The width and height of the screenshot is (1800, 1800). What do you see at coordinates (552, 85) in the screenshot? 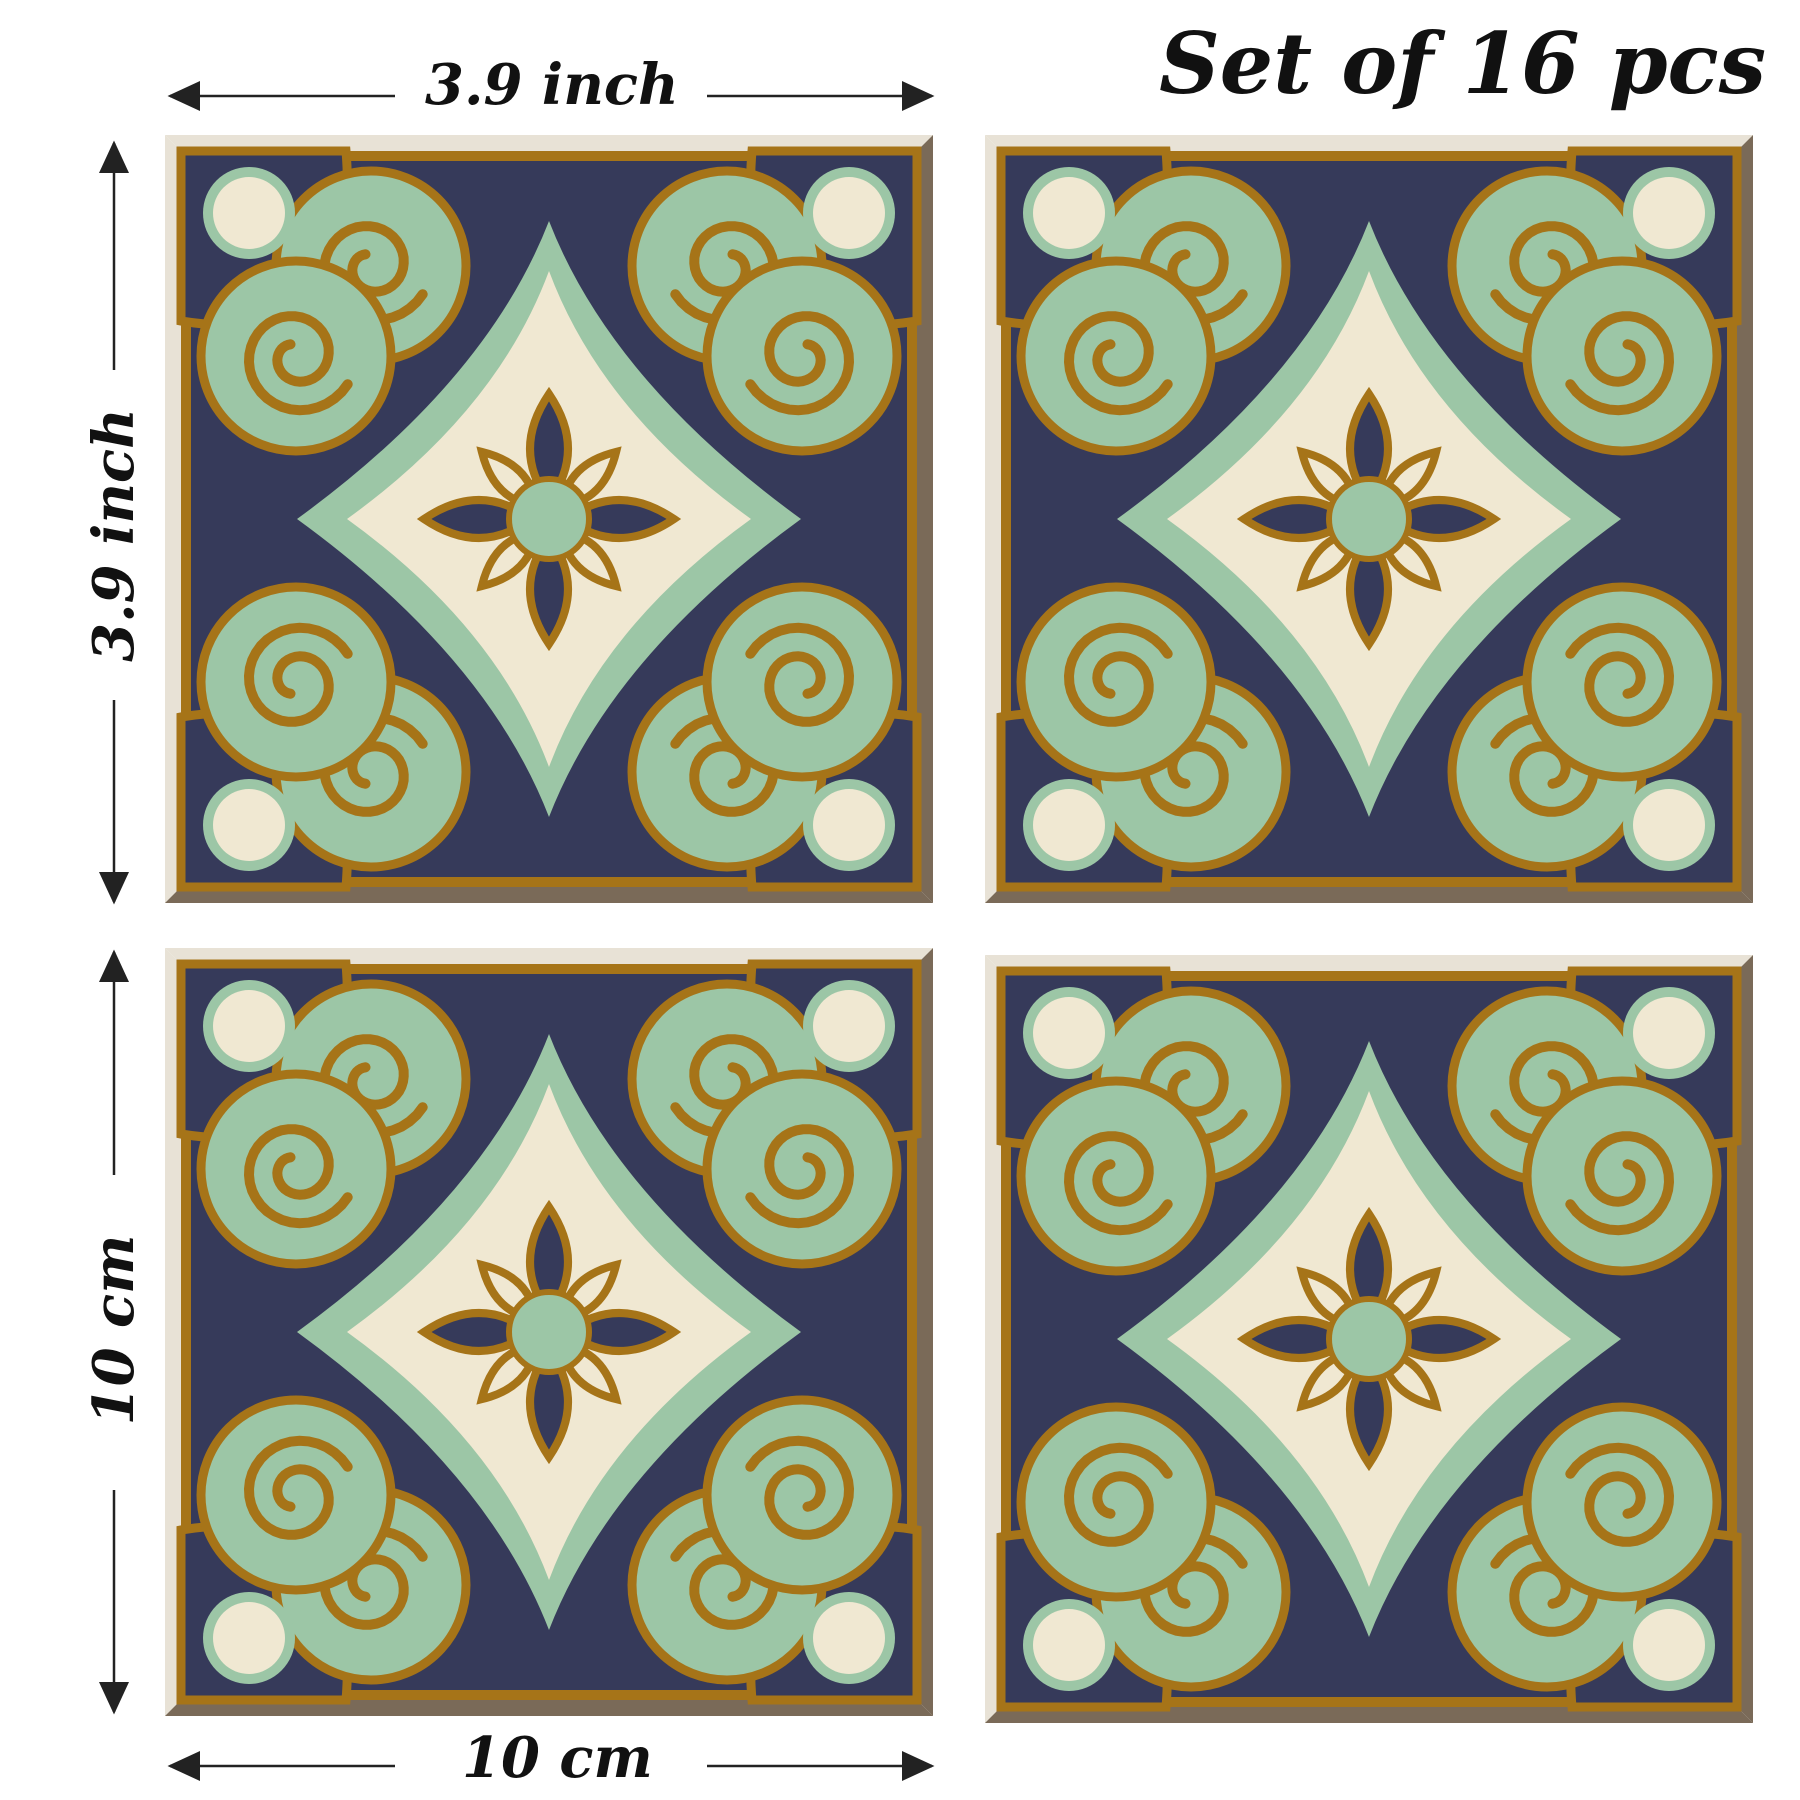
I see `top-width-label: 3.9 inch` at bounding box center [552, 85].